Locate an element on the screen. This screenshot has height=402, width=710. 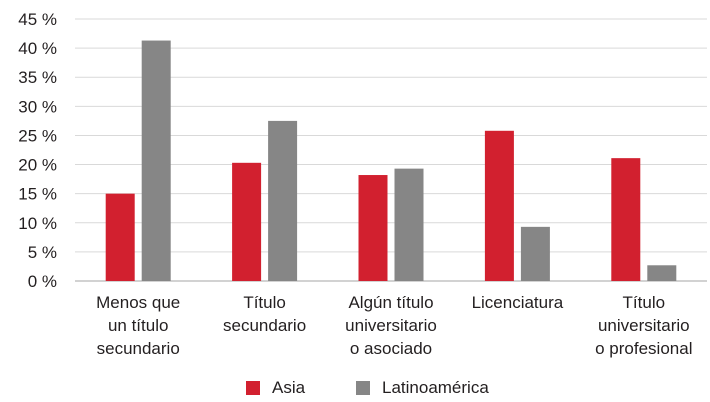
y-tick-label: 45 % is located at coordinates (37, 19).